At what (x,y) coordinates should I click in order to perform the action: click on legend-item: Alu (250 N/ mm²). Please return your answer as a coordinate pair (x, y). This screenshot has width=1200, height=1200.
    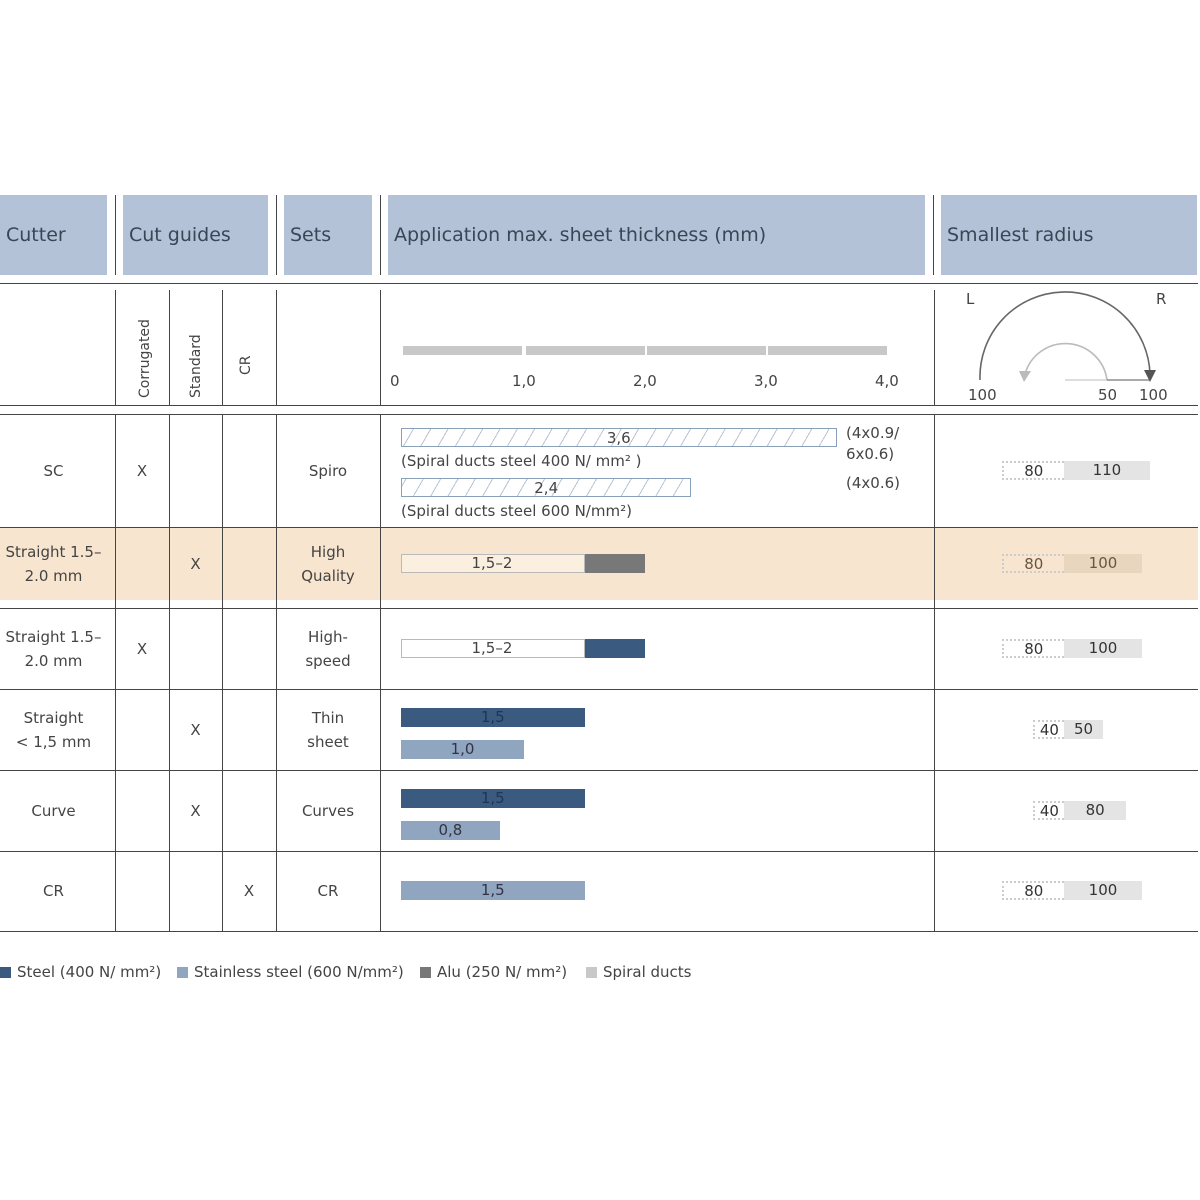
    Looking at the image, I should click on (493, 972).